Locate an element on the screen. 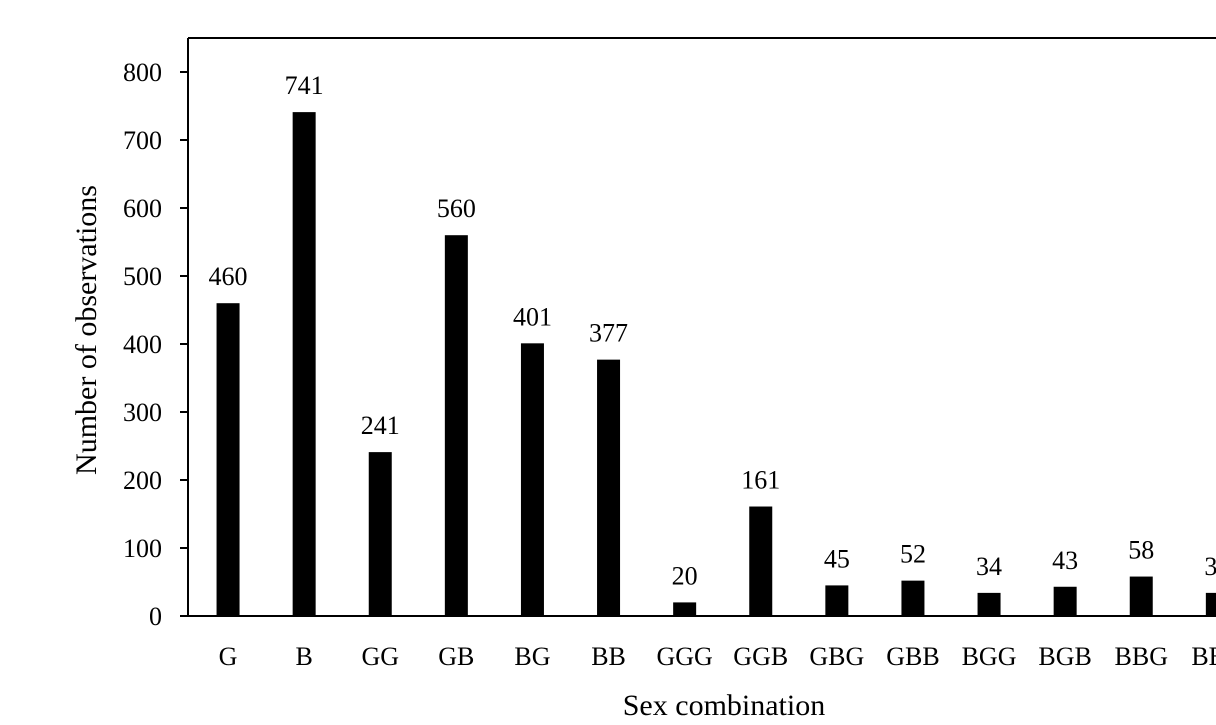 This screenshot has width=1216, height=725. data-label-GG: 241 is located at coordinates (380, 425).